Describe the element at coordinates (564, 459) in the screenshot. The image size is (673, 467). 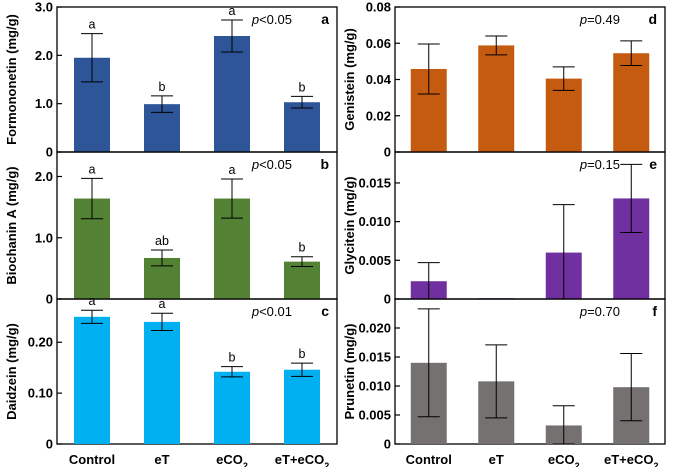
I see `x-category-label-right: eCO2` at that location.